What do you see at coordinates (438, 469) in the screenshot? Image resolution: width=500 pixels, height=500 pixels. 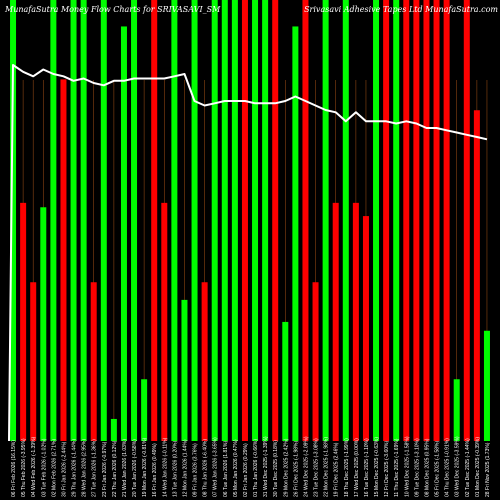 I see `x-tick-label: 05 Fri Dec 2025 (-1.58%)` at bounding box center [438, 469].